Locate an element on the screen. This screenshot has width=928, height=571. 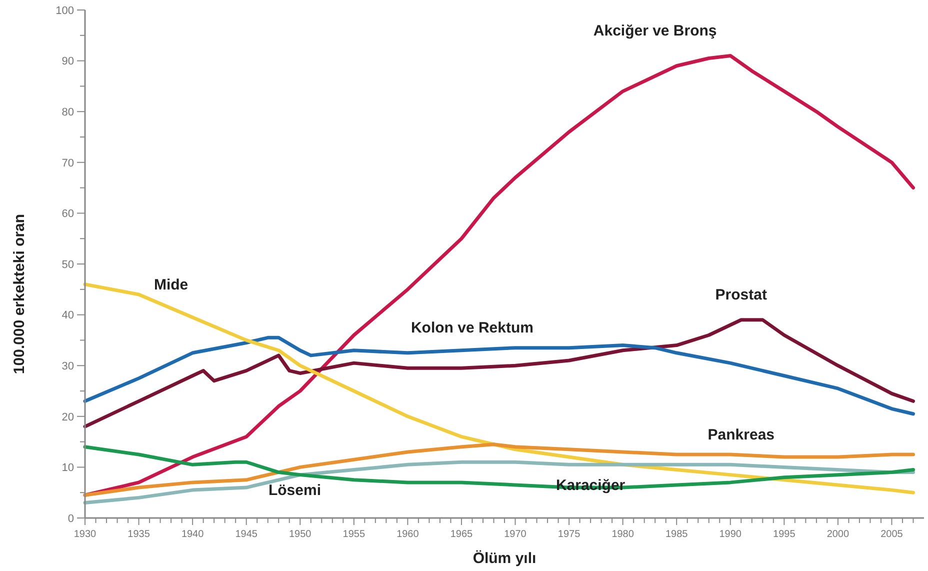
y-tick-label: 0 is located at coordinates (71, 518).